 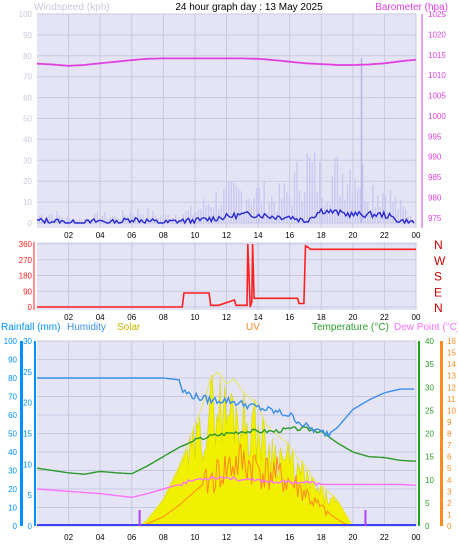 What do you see at coordinates (30, 495) in the screenshot?
I see `rain-ytick-5: 5` at bounding box center [30, 495].